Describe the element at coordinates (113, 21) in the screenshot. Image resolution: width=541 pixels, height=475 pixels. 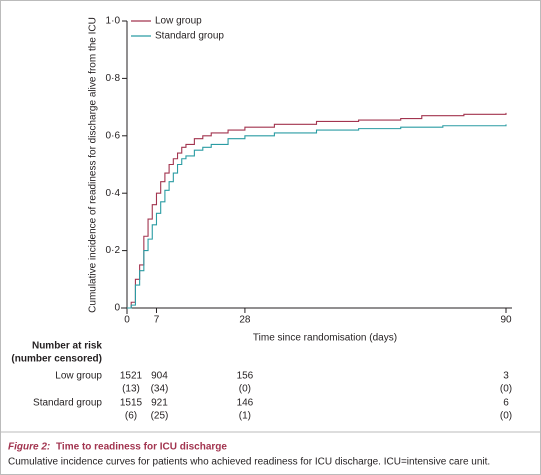
I see `y-tick-label: 1·0` at that location.